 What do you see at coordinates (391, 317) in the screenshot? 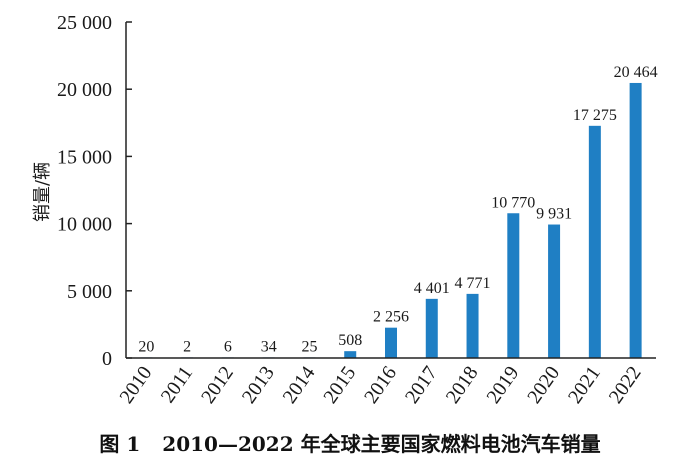
I see `data-label-2016: 2 256` at bounding box center [391, 317].